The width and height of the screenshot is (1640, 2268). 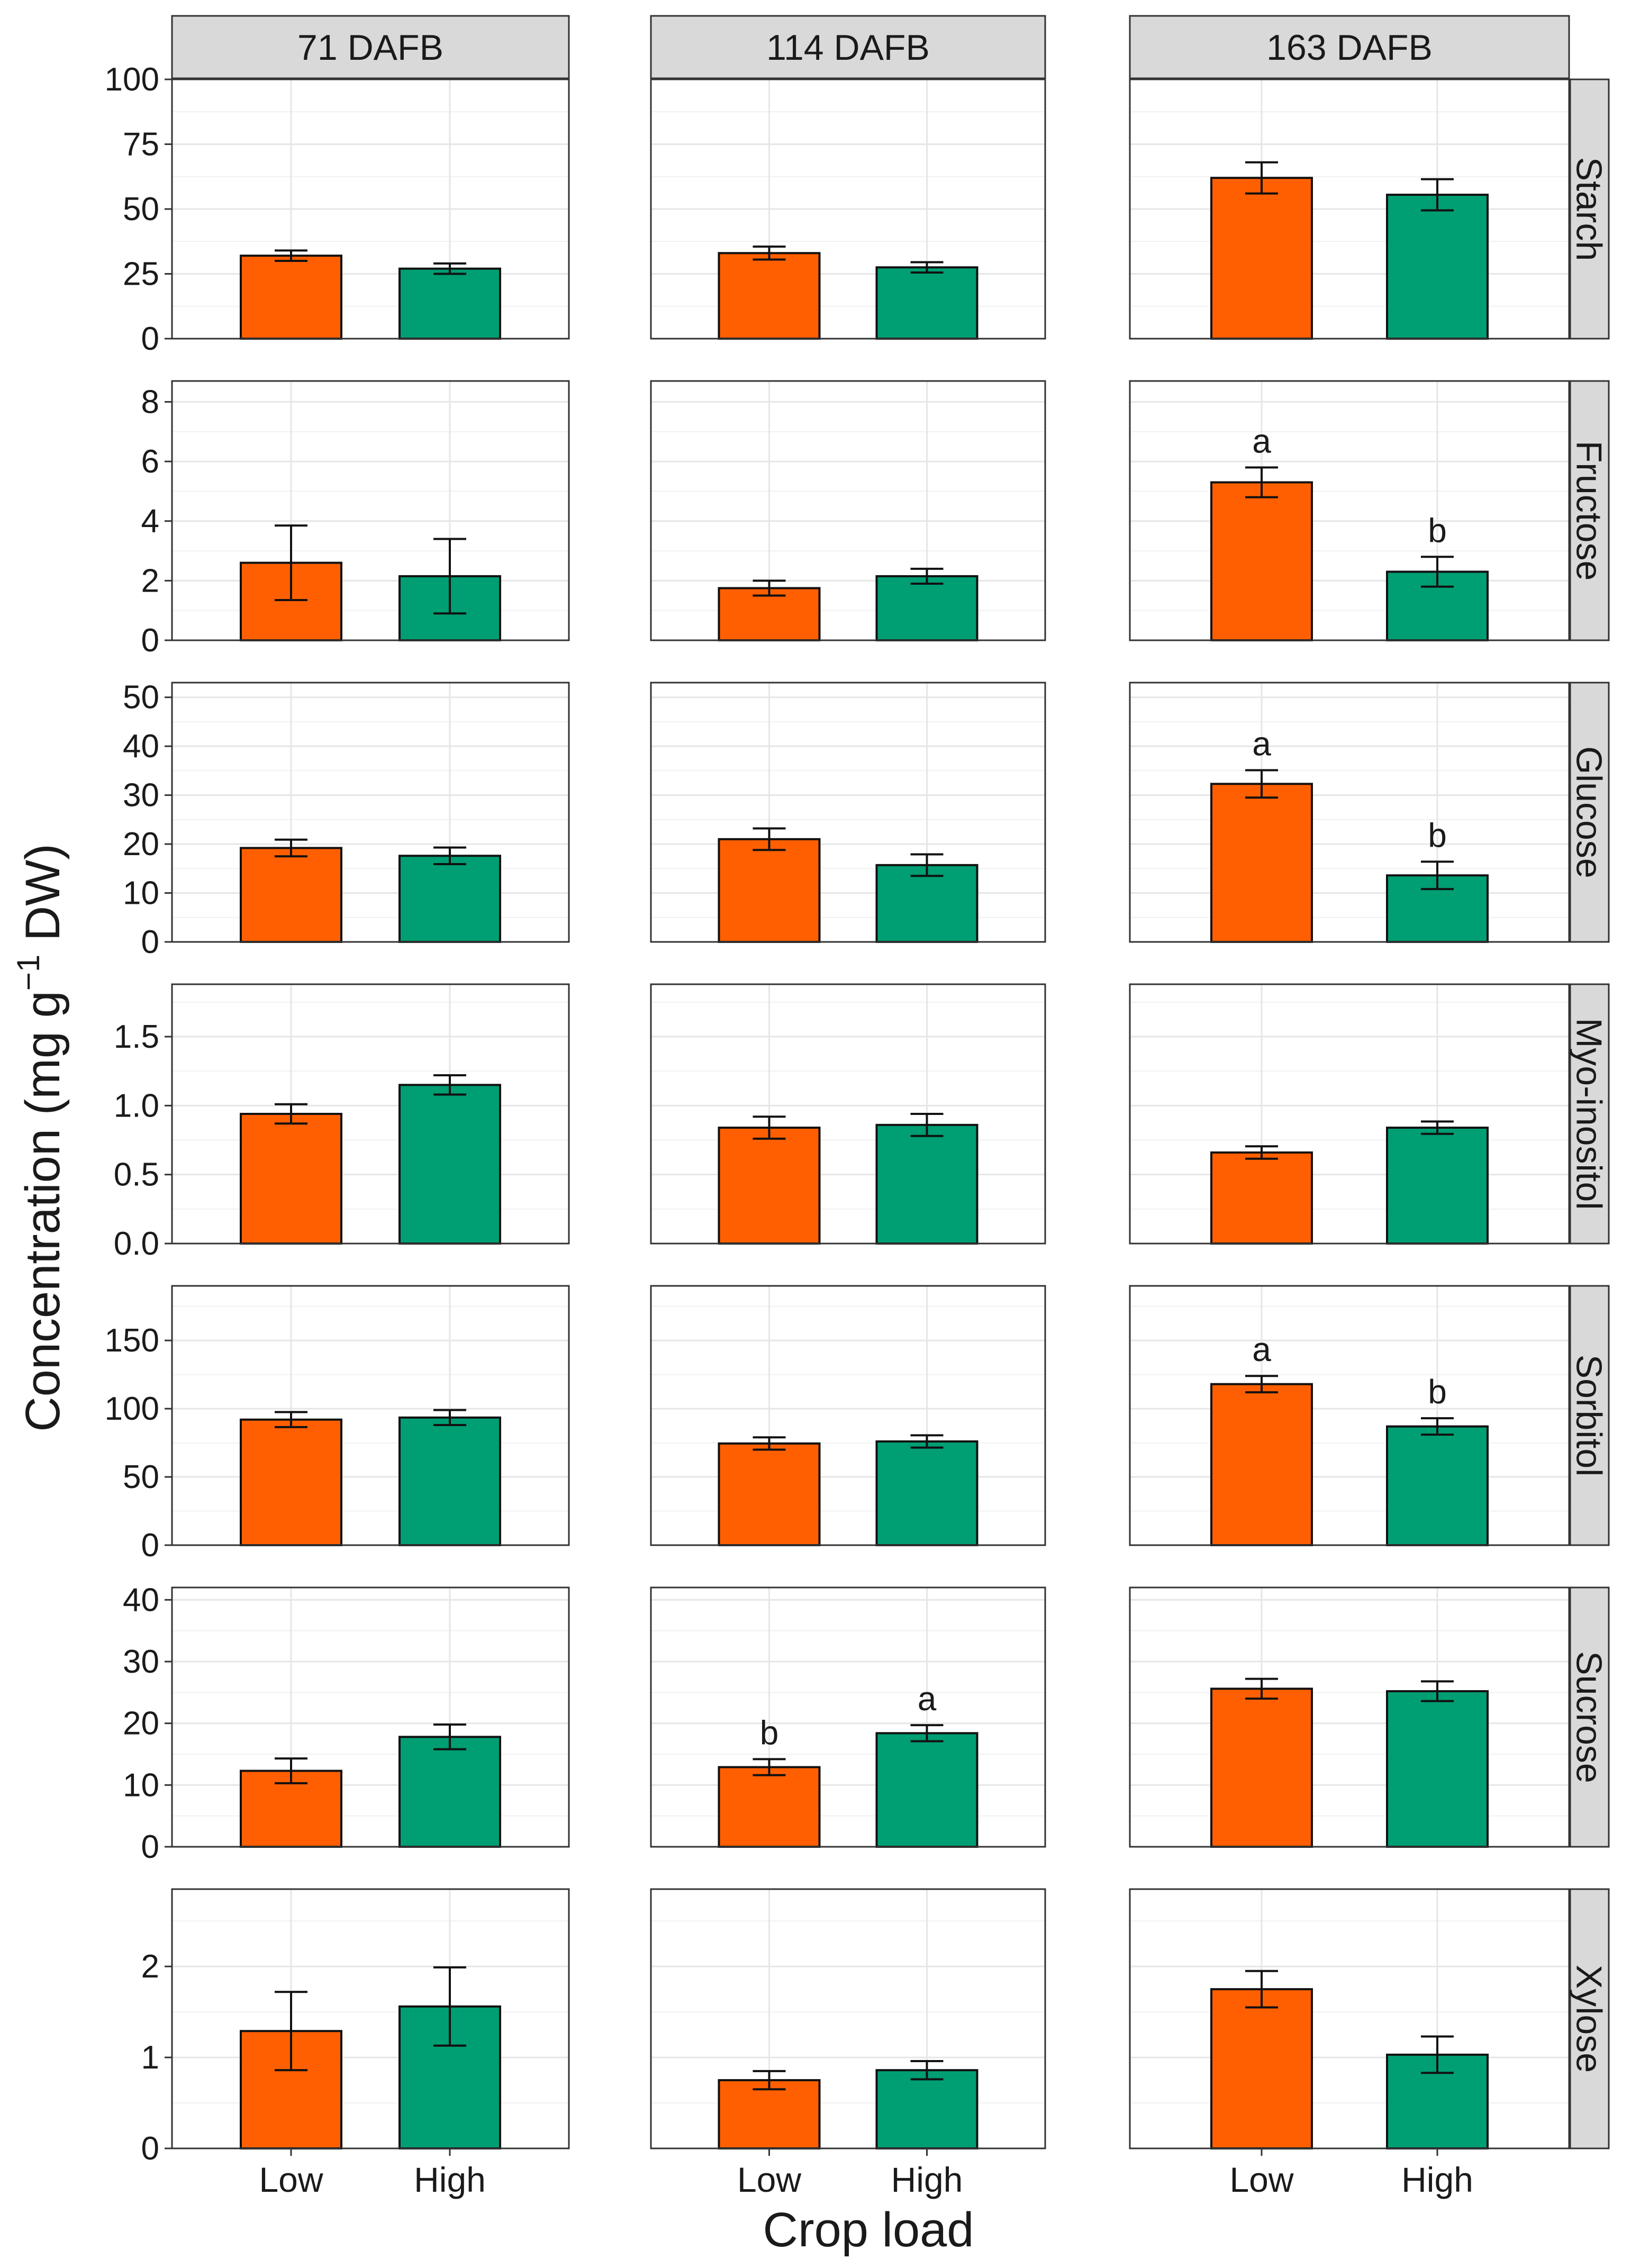 I want to click on y-tick-label: 75, so click(x=141, y=144).